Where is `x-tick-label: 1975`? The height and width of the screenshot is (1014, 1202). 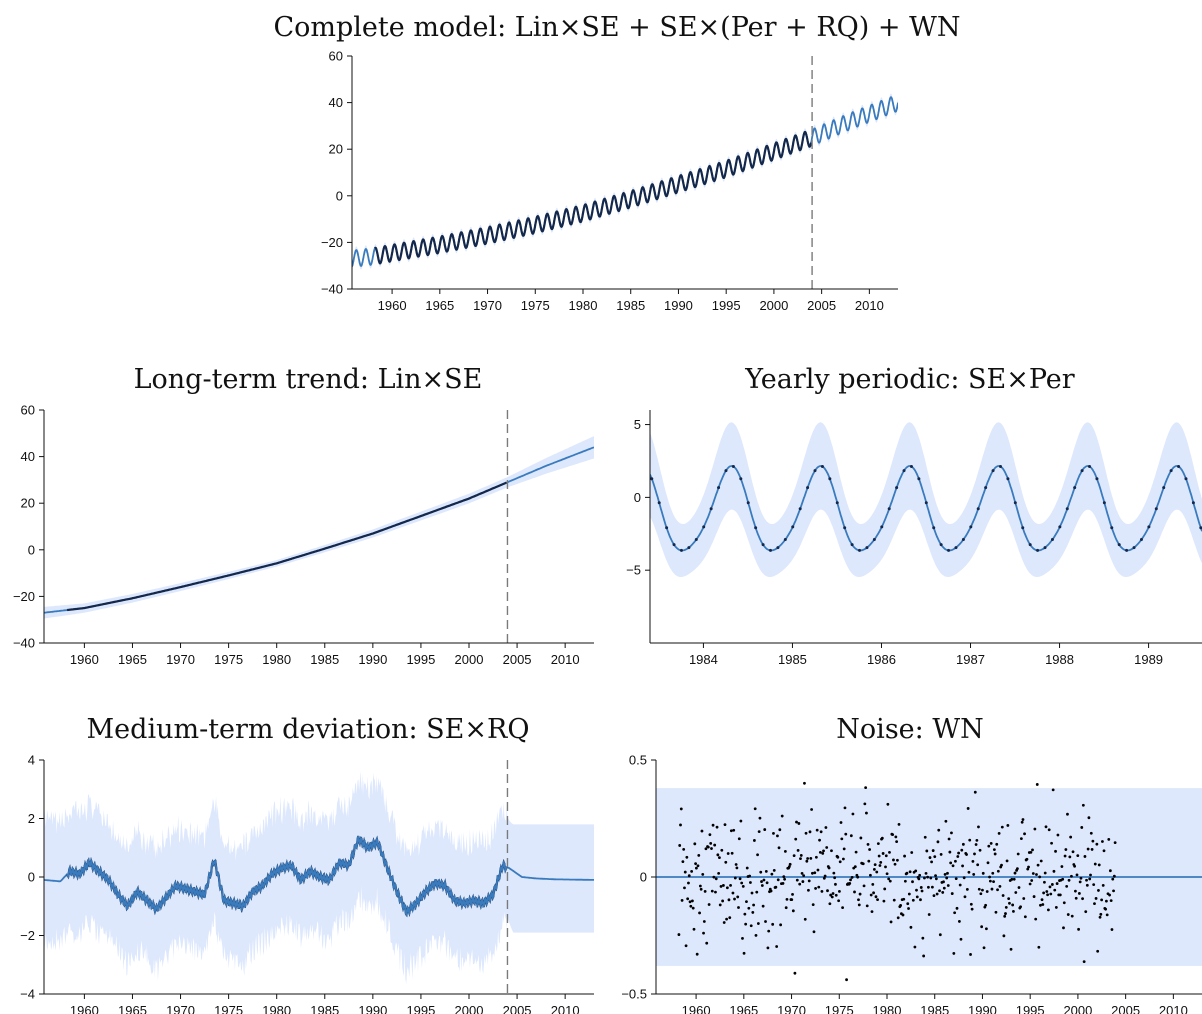
x-tick-label: 1975 is located at coordinates (228, 659).